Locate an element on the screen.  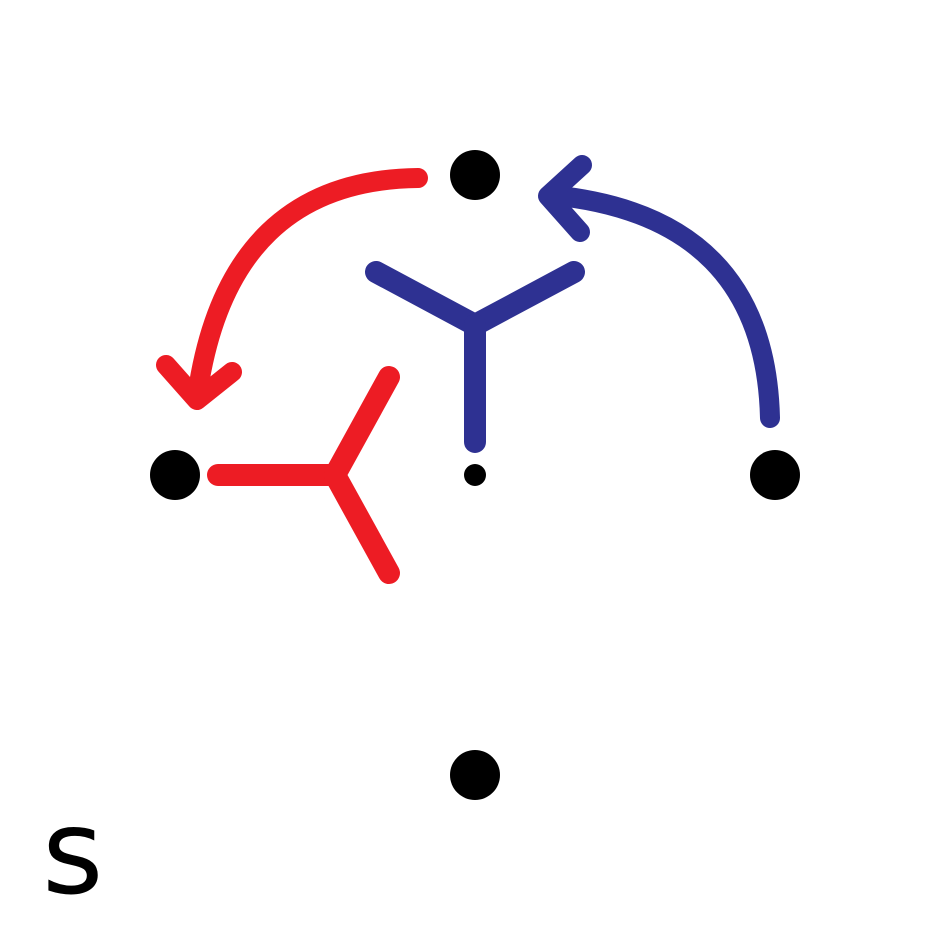
center-dot is located at coordinates (475, 475).